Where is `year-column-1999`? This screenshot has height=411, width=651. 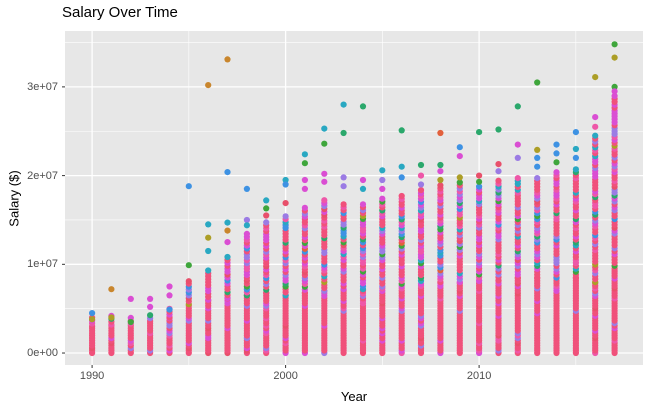 year-column-1999 is located at coordinates (266, 277).